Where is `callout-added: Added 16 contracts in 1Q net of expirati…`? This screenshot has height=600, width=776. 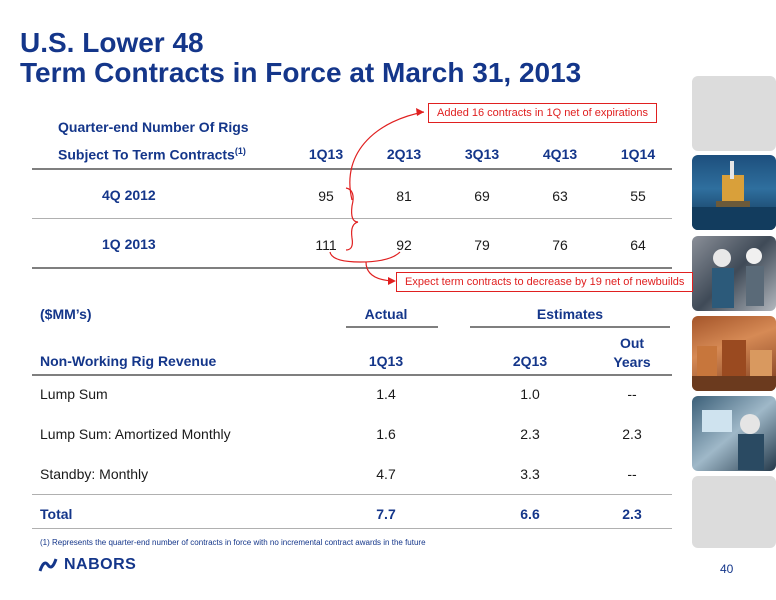 callout-added: Added 16 contracts in 1Q net of expirati… is located at coordinates (542, 113).